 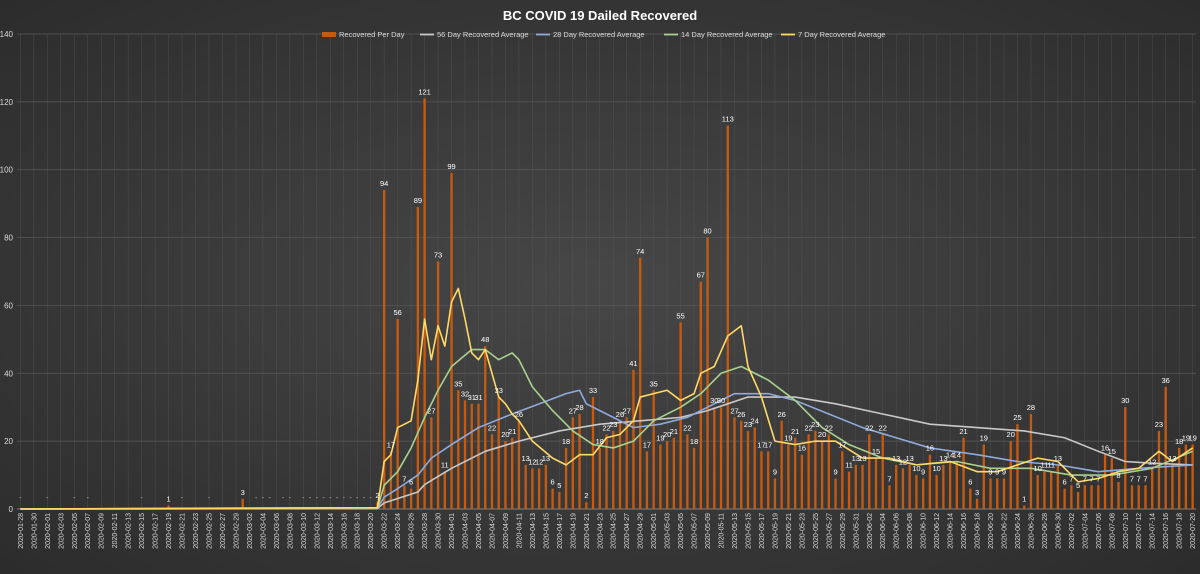 What do you see at coordinates (532, 461) in the screenshot?
I see `bar-data-label: 12` at bounding box center [532, 461].